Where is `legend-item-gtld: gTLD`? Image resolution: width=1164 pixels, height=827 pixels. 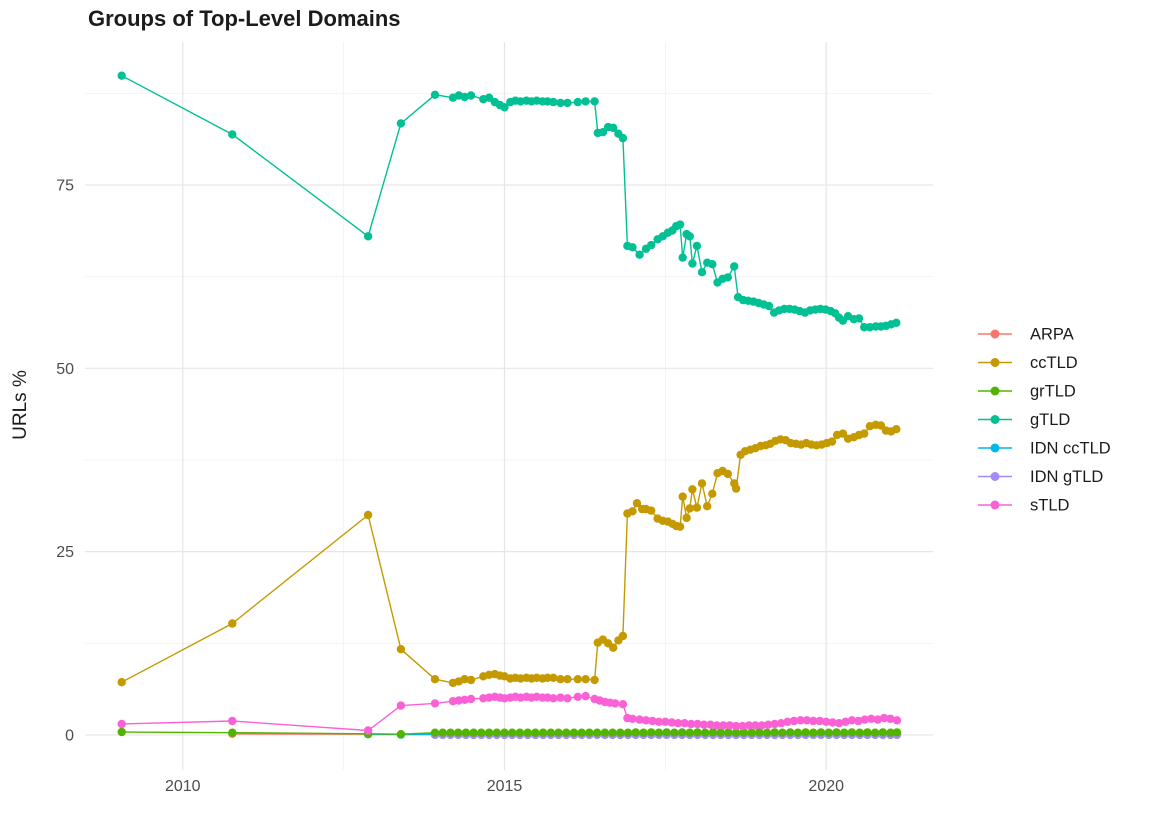 legend-item-gtld: gTLD is located at coordinates (1024, 420).